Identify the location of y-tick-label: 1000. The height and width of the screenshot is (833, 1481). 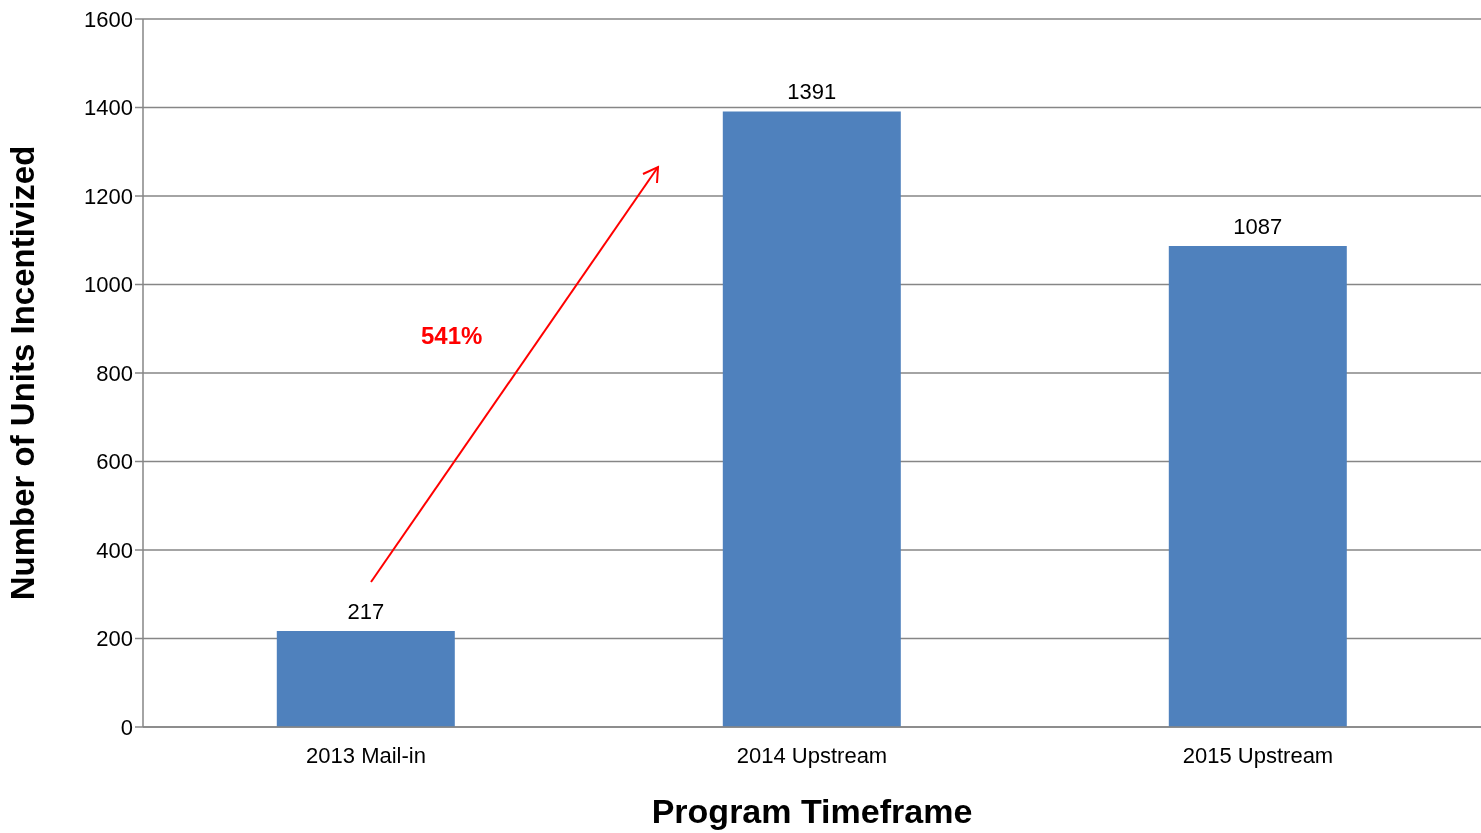
(108, 285).